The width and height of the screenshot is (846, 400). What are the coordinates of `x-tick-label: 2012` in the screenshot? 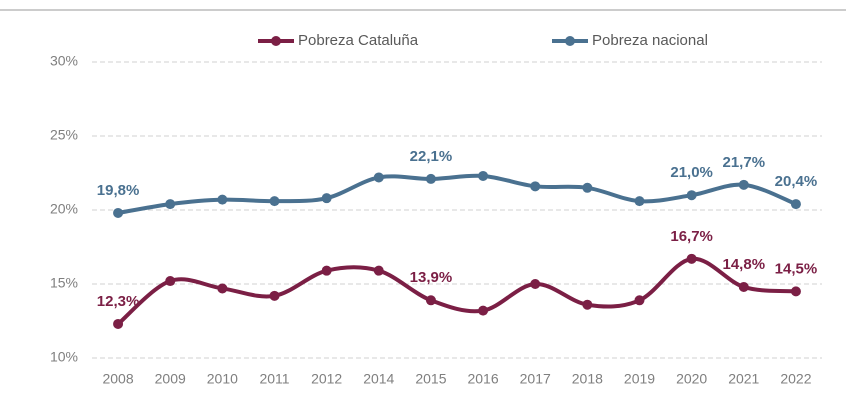 It's located at (326, 379).